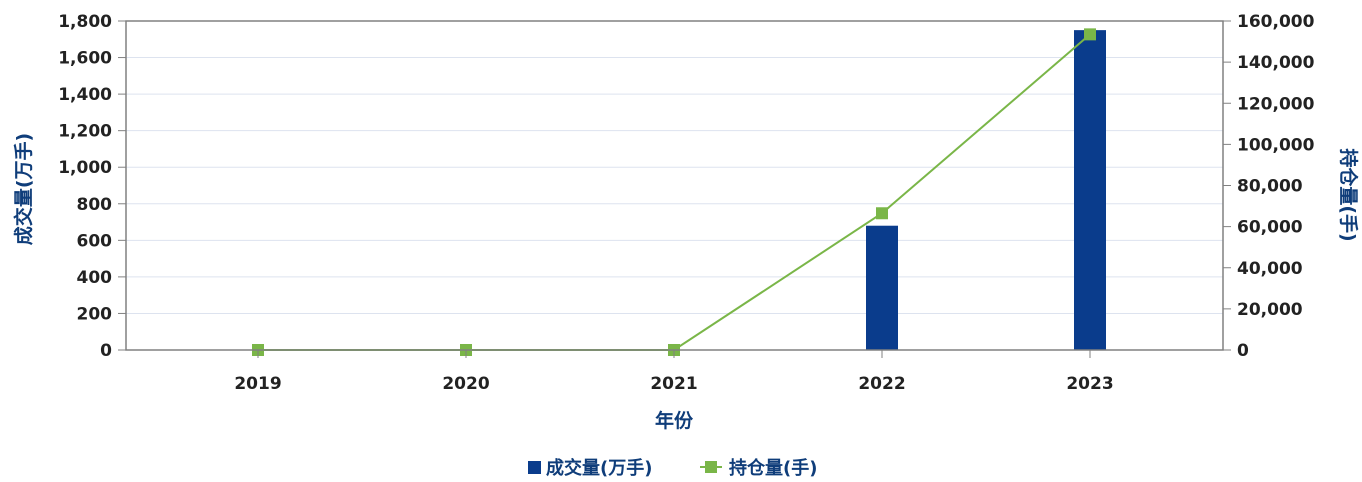 This screenshot has width=1362, height=482. What do you see at coordinates (257, 384) in the screenshot?
I see `x-tick-label: 2019` at bounding box center [257, 384].